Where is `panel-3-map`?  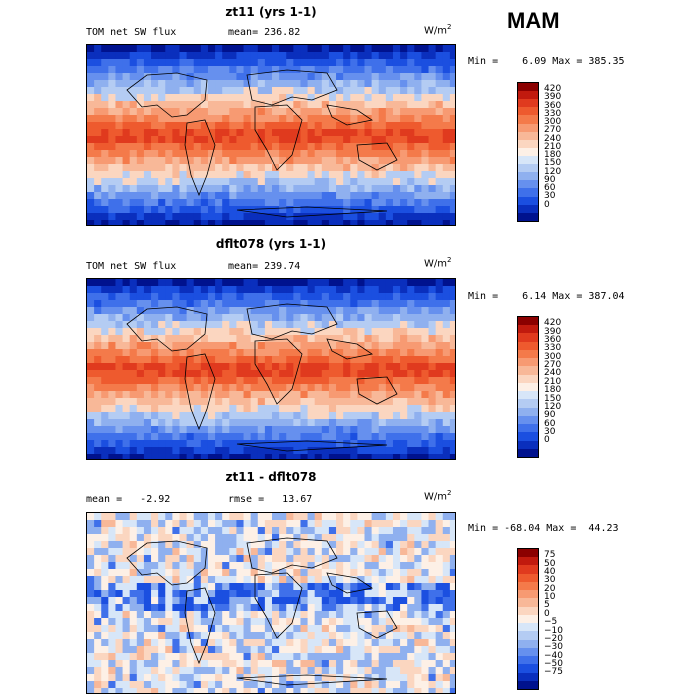
panel-3-map is located at coordinates (271, 603).